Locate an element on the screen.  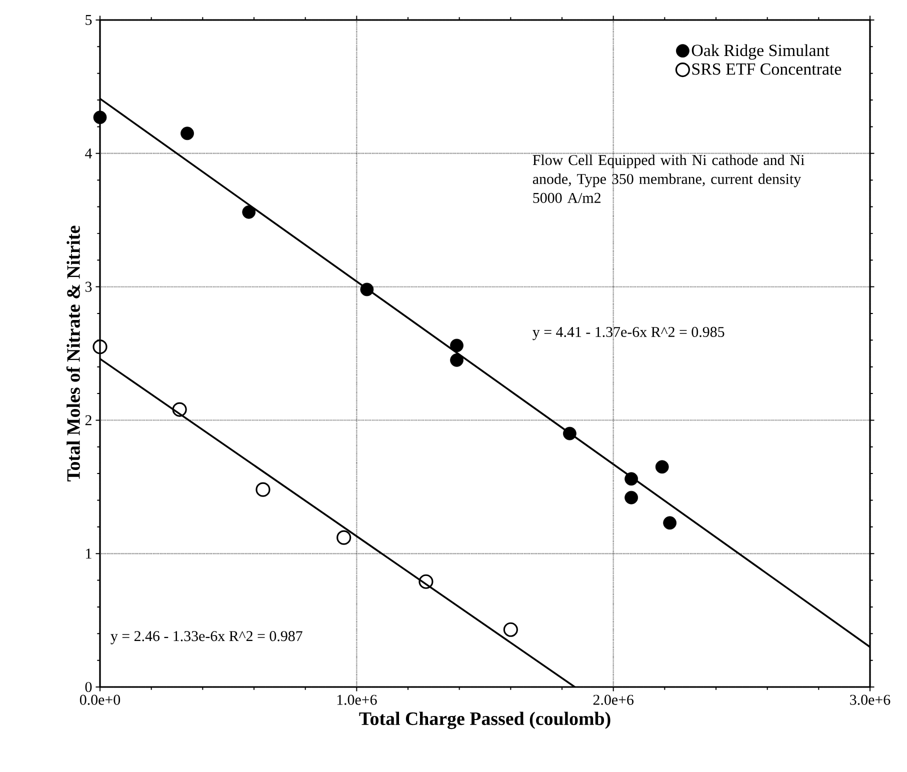
y-tick-label: 5 is located at coordinates (89, 20).